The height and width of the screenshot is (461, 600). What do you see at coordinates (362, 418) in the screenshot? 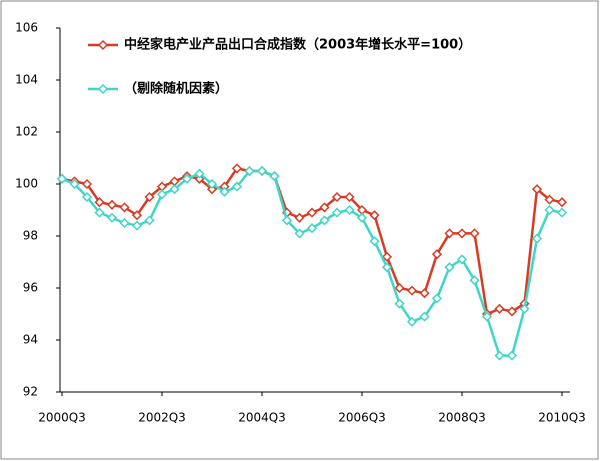
I see `x-tick-label: 2006Q3` at bounding box center [362, 418].